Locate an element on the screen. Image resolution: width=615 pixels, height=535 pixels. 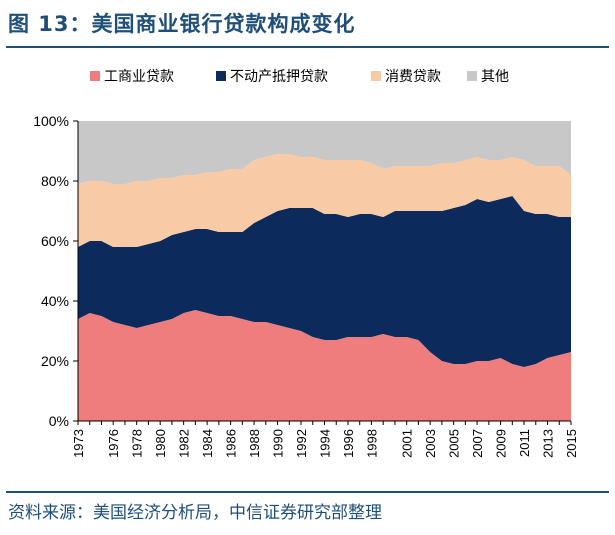
x-tick-label: 2009 is located at coordinates (501, 443).